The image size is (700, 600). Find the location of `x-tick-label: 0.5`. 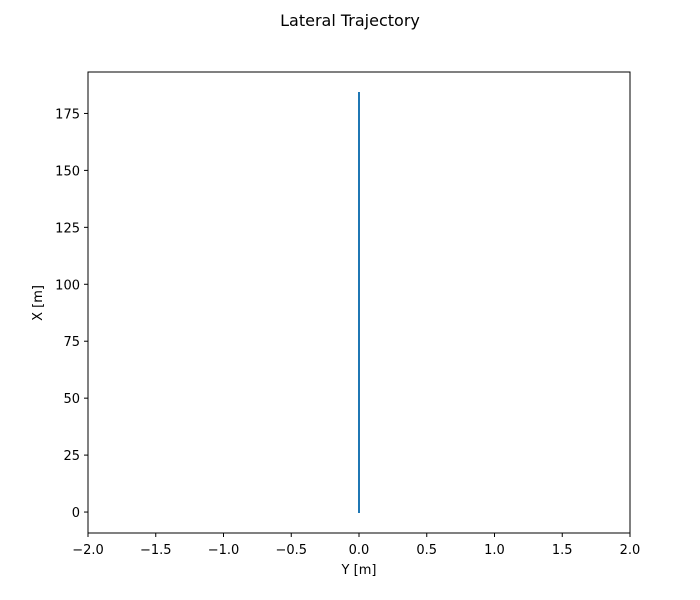

x-tick-label: 0.5 is located at coordinates (426, 550).